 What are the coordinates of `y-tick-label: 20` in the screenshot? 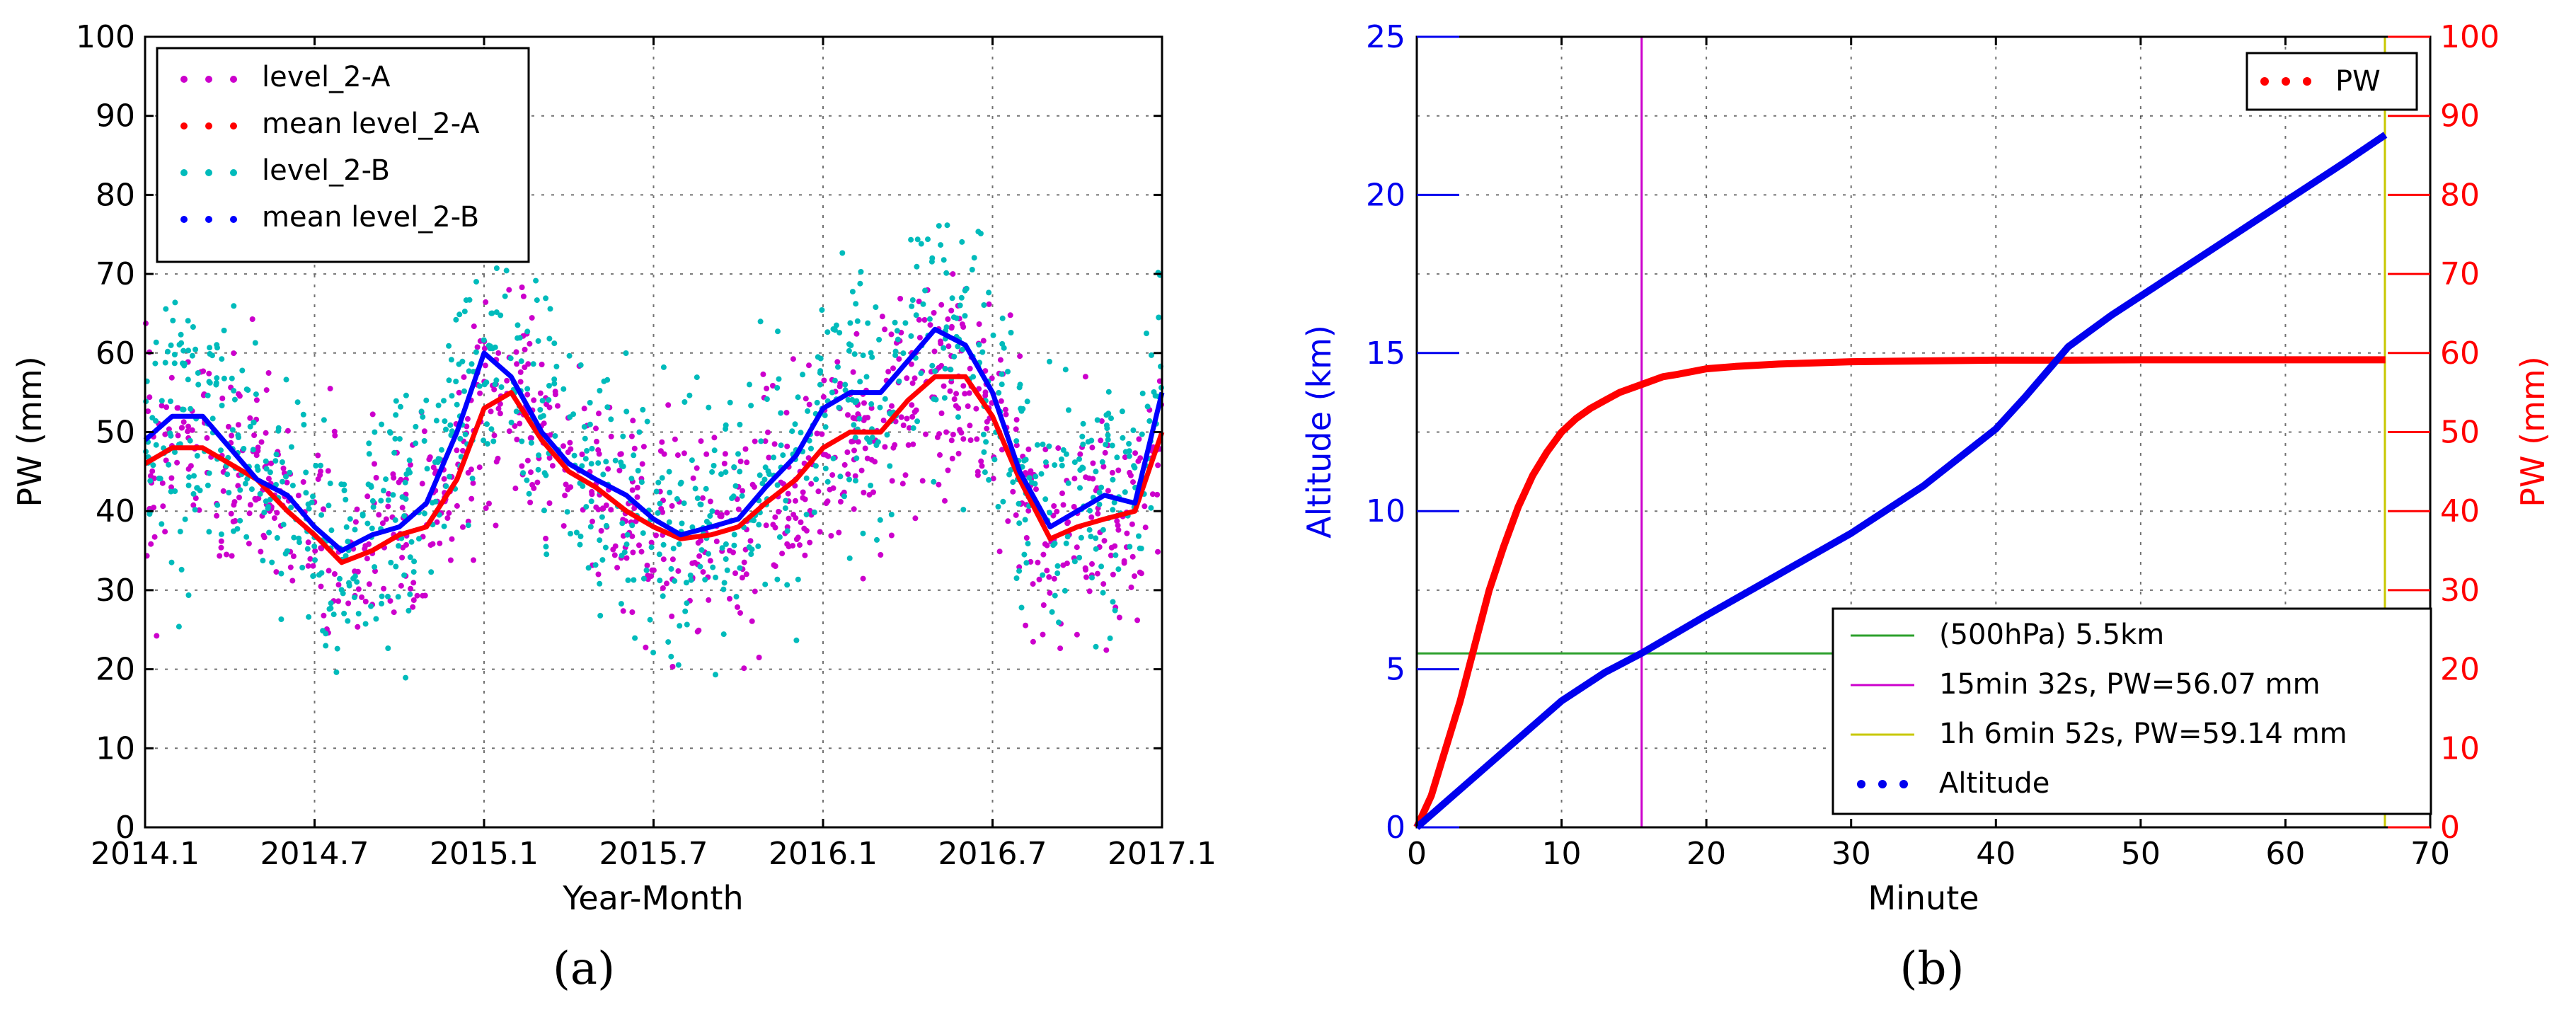 It's located at (116, 670).